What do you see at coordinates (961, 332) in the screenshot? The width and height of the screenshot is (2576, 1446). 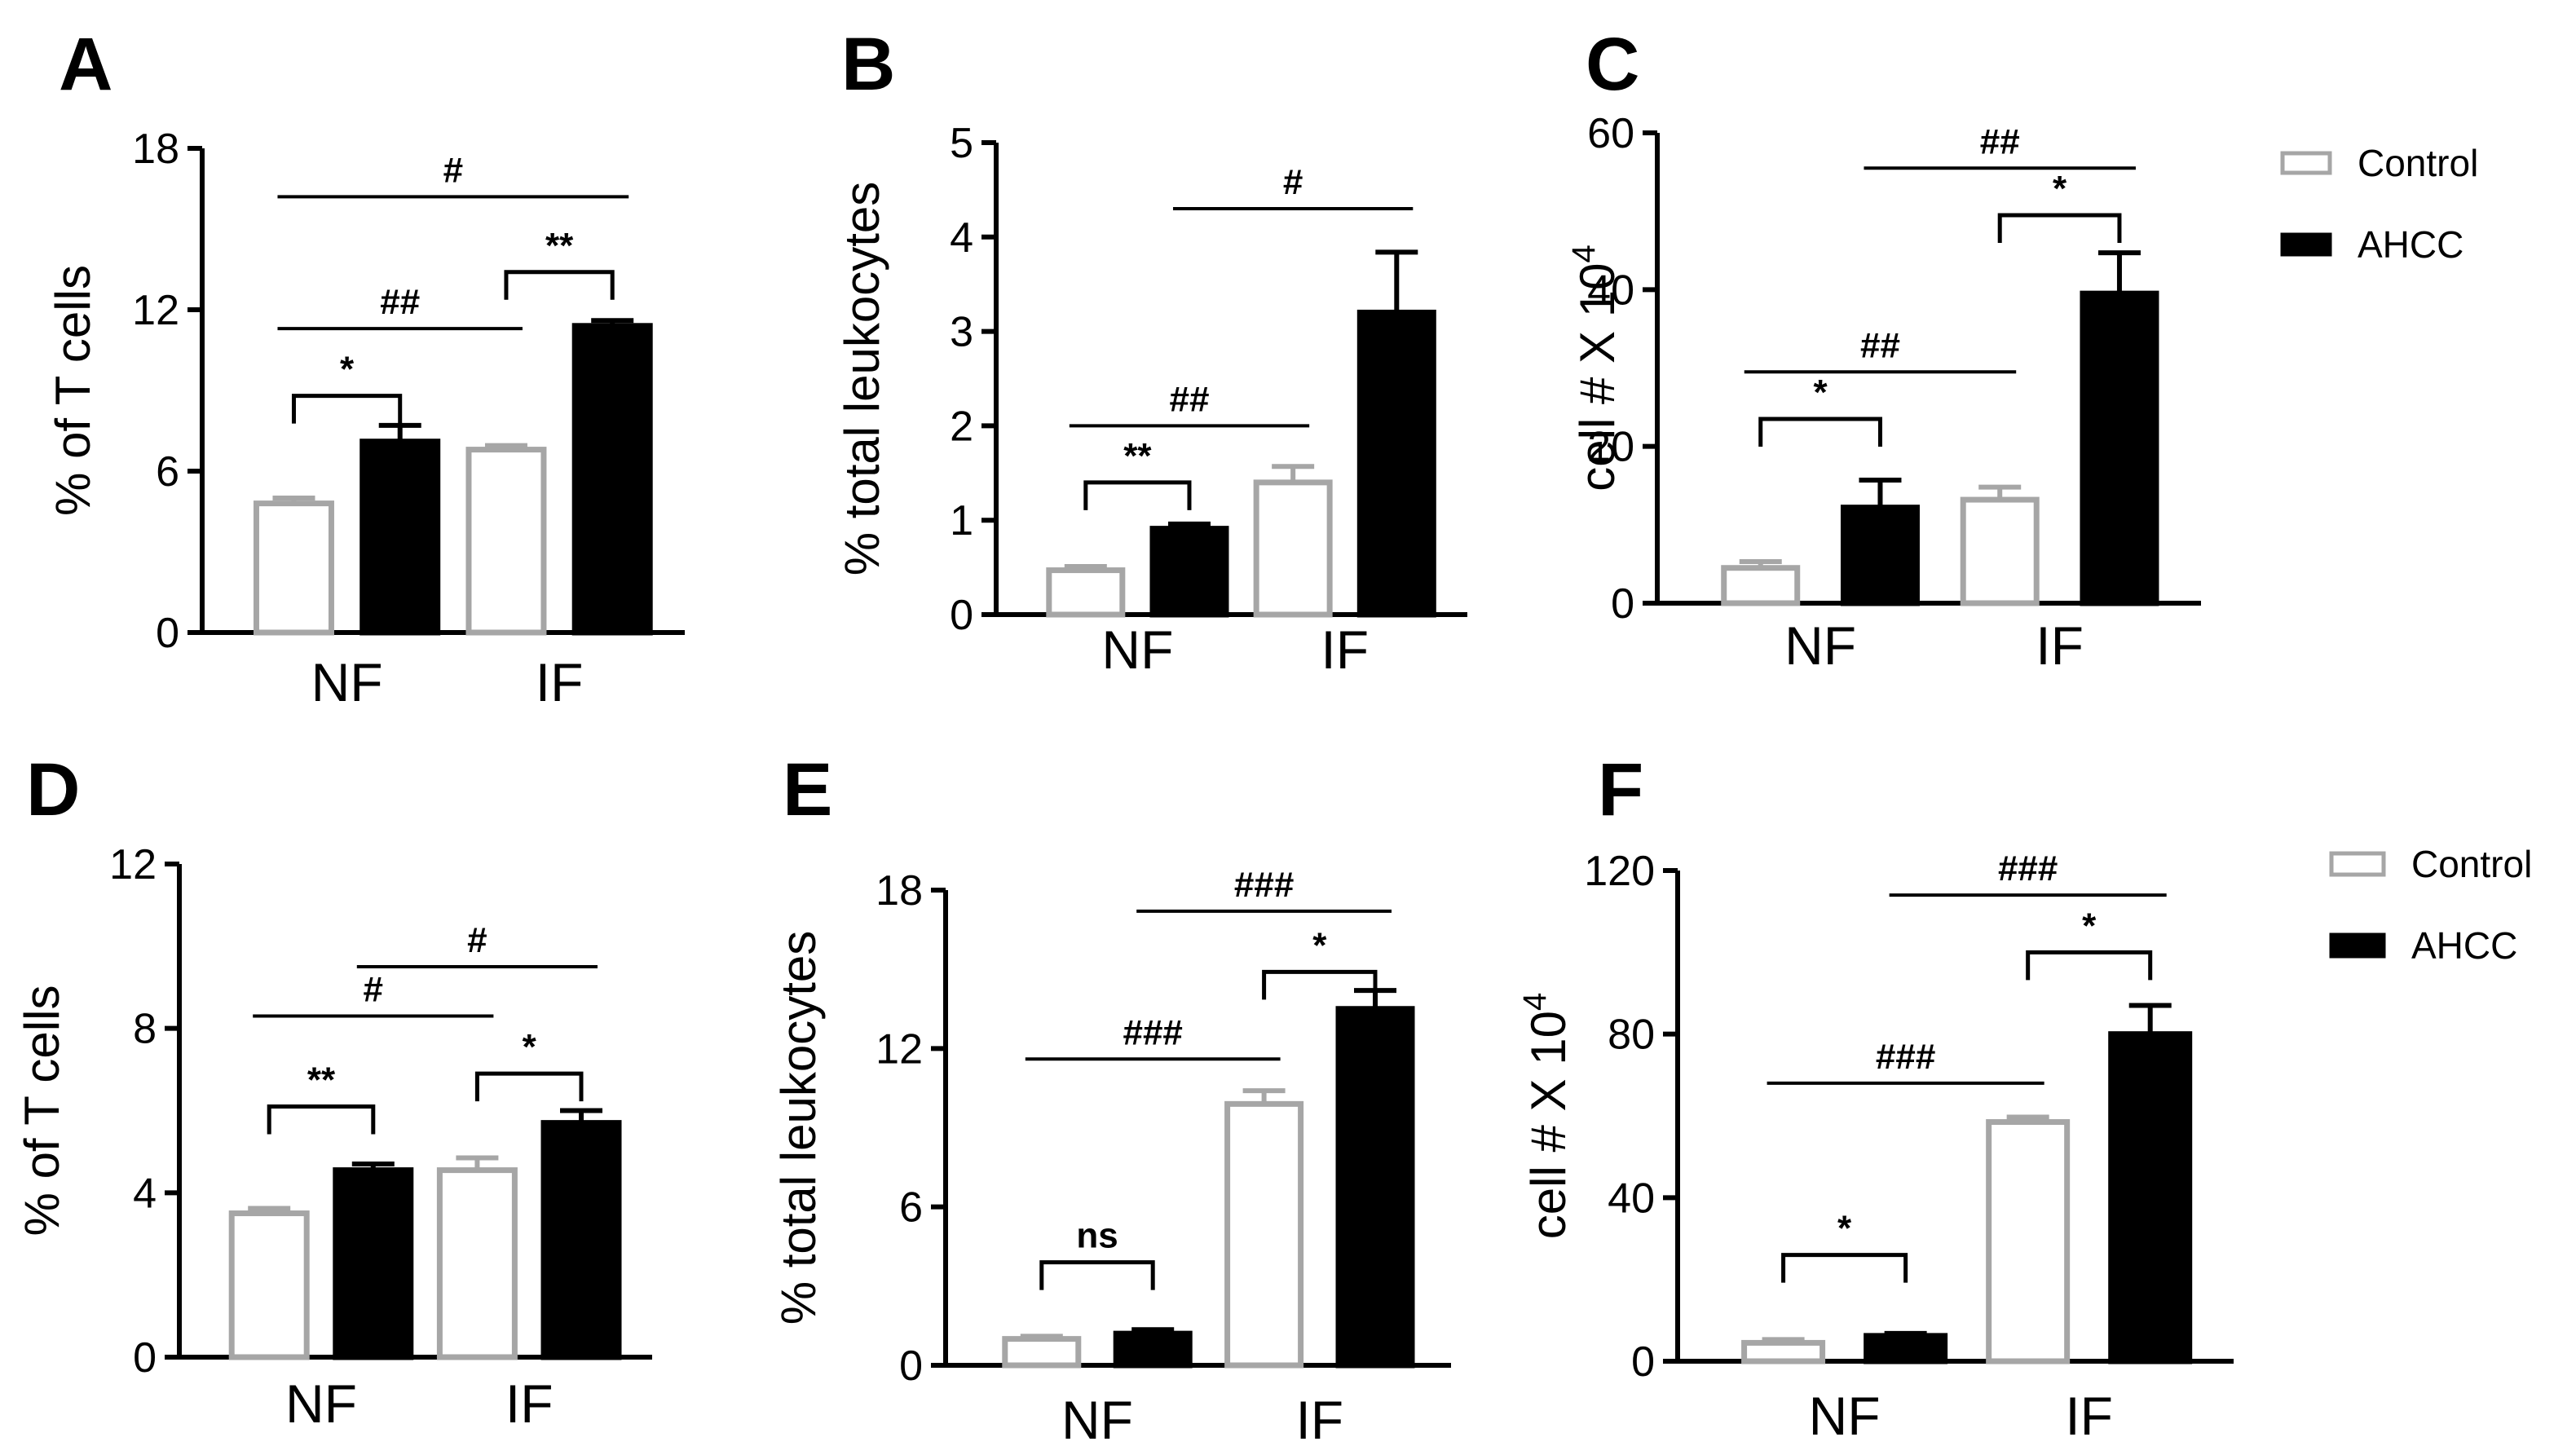 I see `y-tick-label: 3` at bounding box center [961, 332].